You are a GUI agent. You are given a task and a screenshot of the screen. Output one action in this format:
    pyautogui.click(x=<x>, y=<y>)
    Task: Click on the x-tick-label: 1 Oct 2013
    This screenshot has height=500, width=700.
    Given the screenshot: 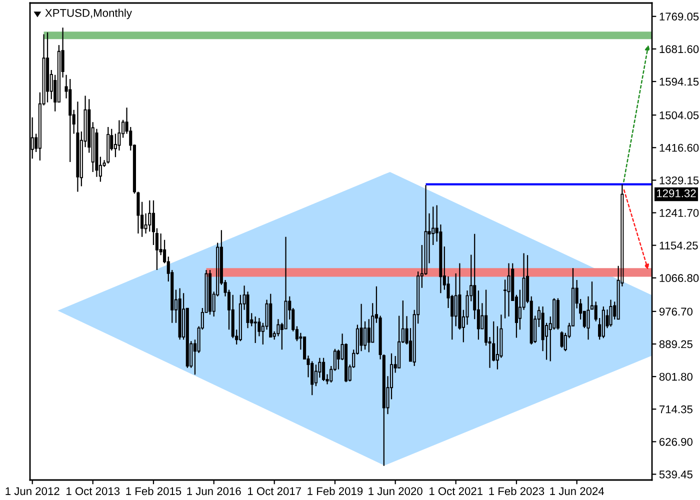 What is the action you would take?
    pyautogui.click(x=93, y=491)
    